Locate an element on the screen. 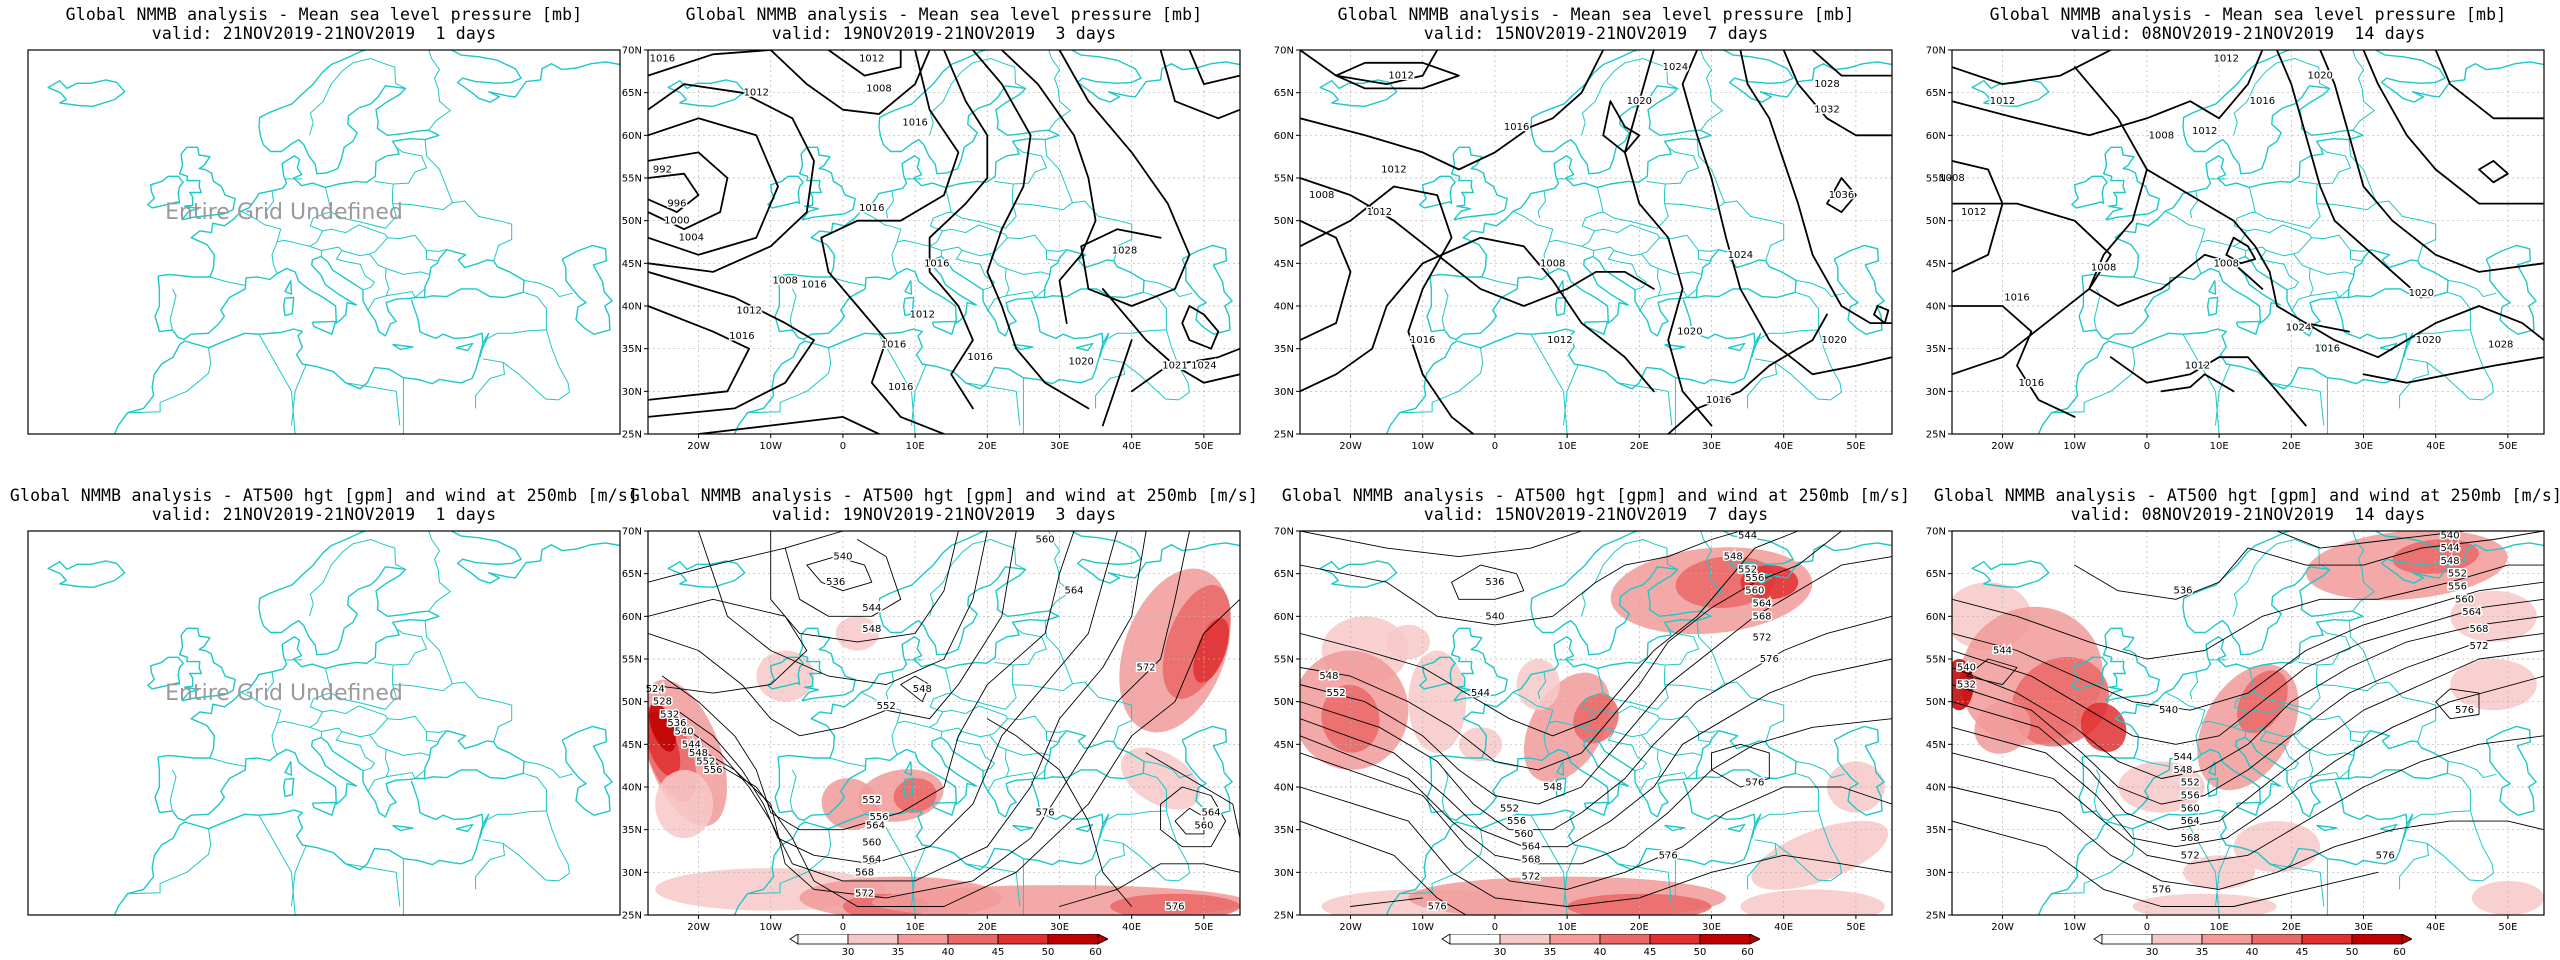 The width and height of the screenshot is (2560, 960). contour-label: 1028 is located at coordinates (2500, 344).